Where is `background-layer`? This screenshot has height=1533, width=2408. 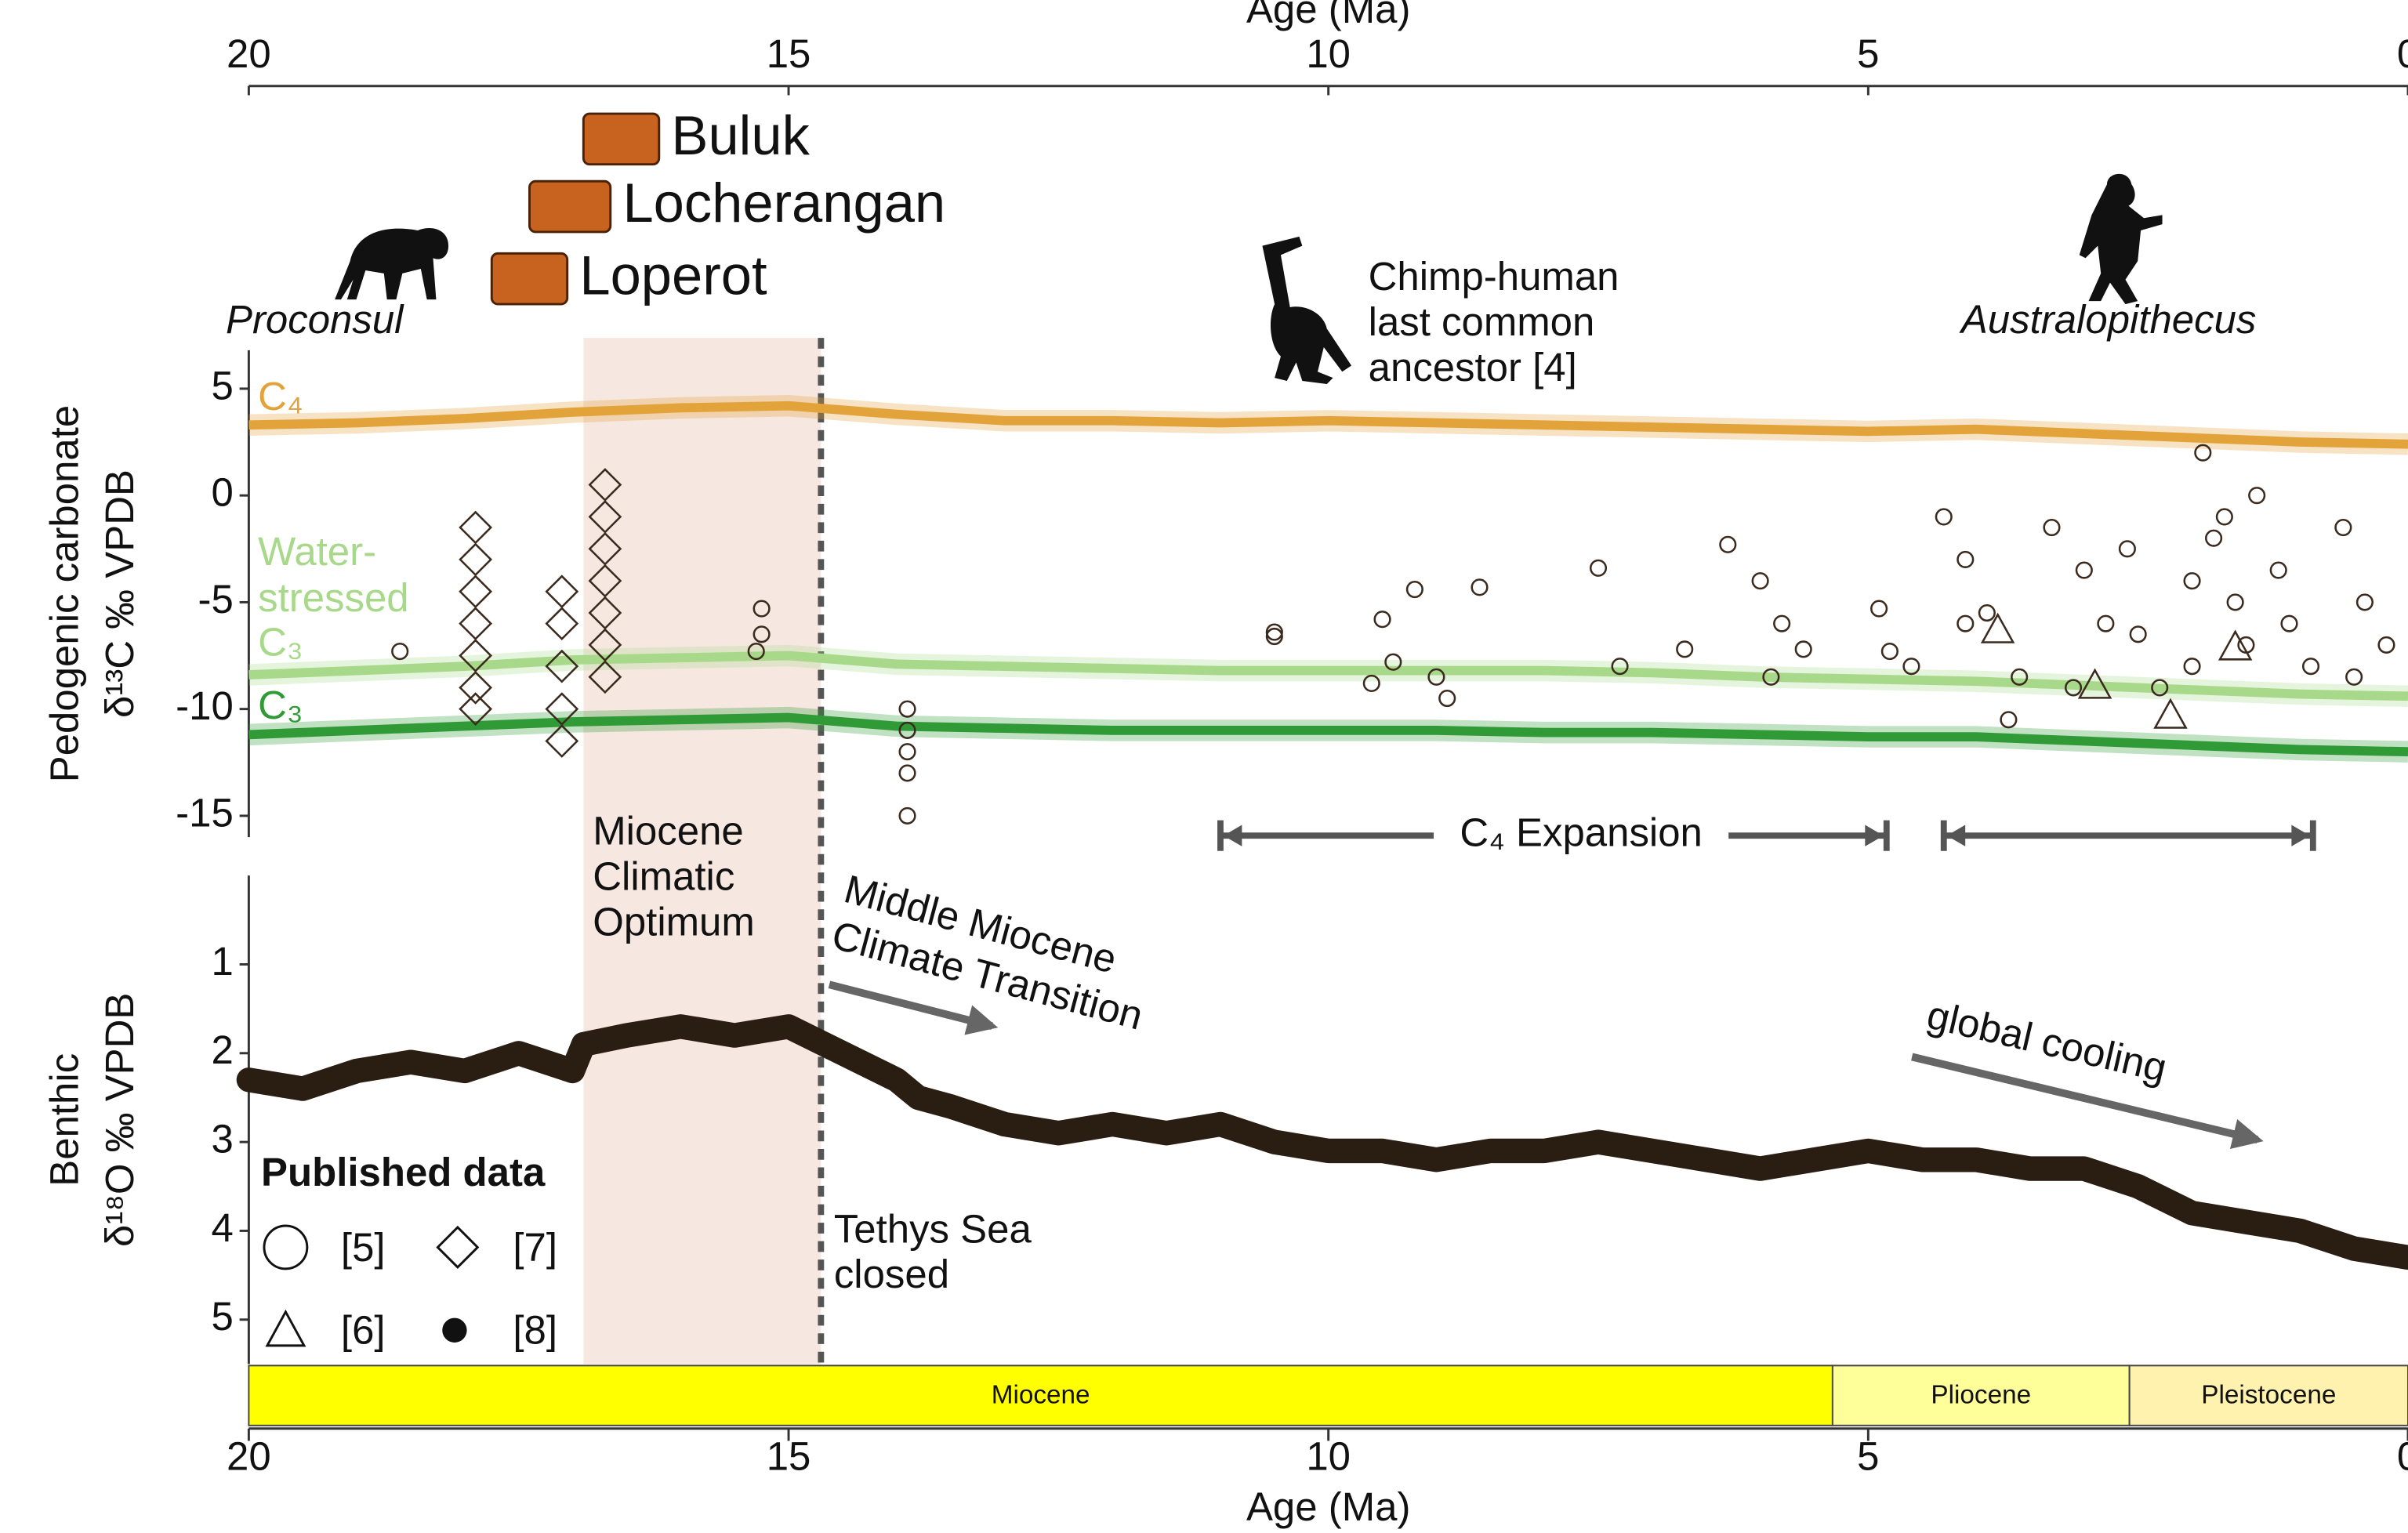 background-layer is located at coordinates (702, 851).